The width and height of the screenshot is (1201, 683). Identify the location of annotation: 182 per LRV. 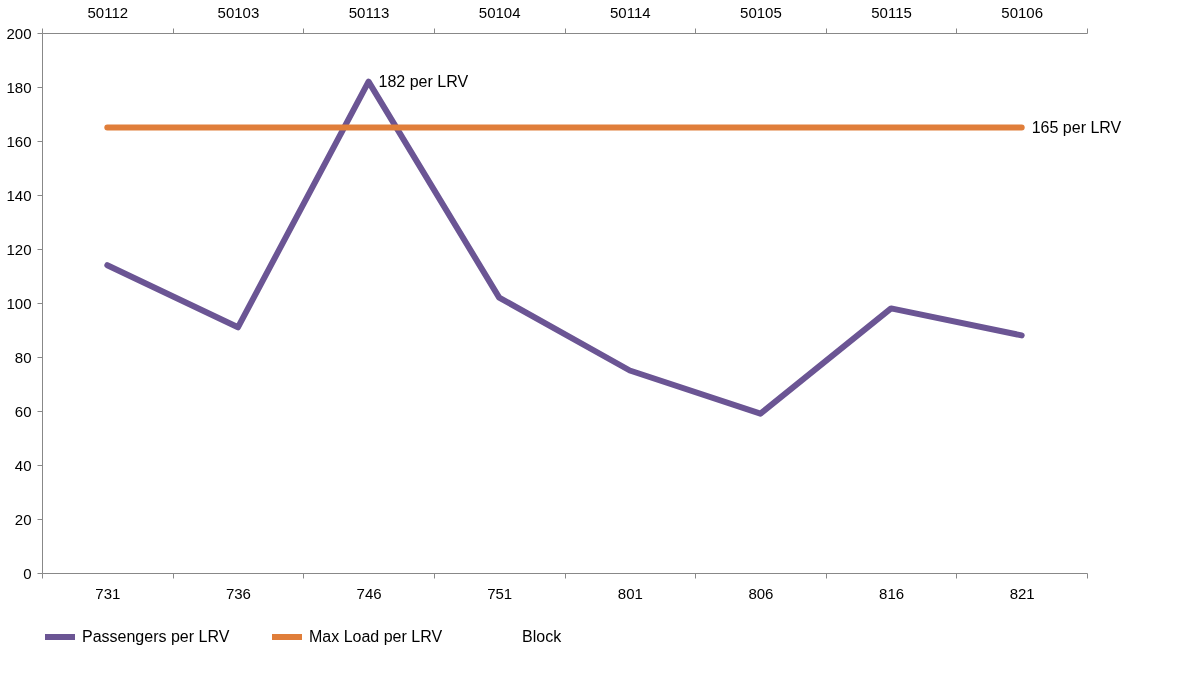
(423, 81).